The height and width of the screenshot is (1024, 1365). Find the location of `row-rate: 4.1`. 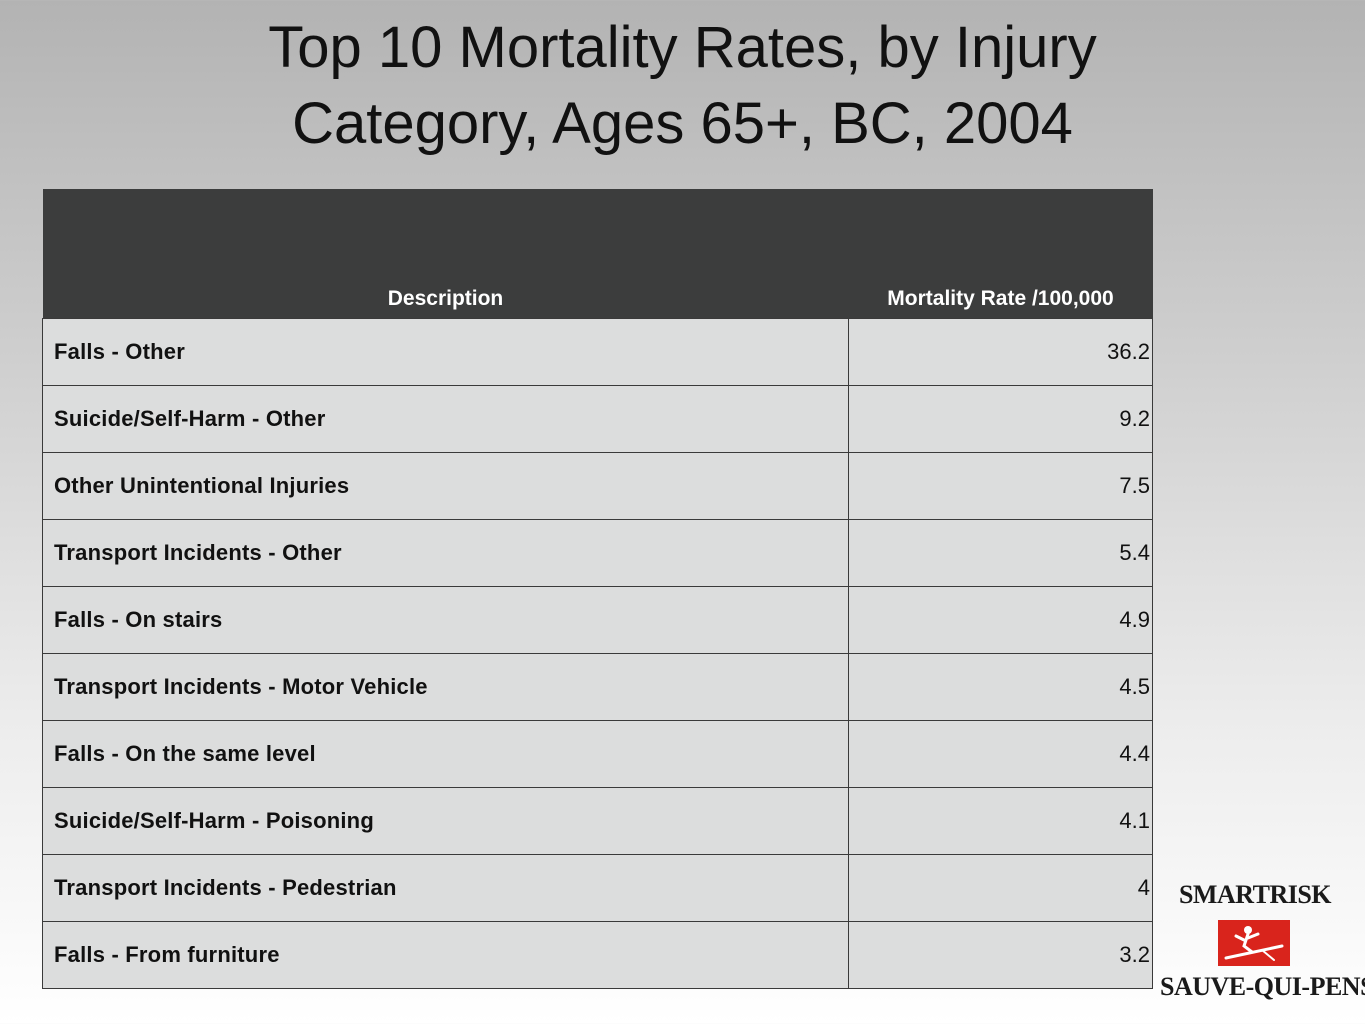

row-rate: 4.1 is located at coordinates (1000, 821).